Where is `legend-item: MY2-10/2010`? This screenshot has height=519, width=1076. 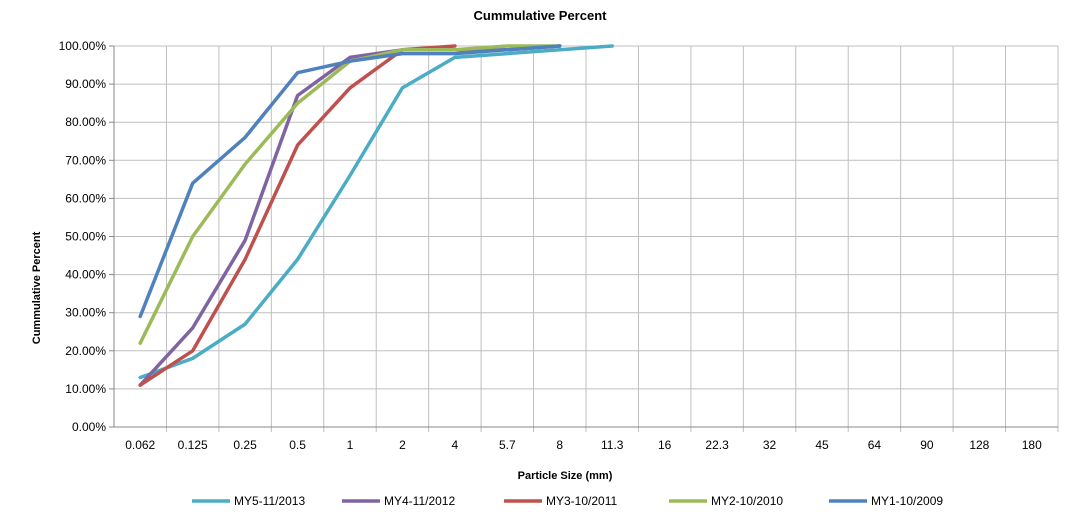 legend-item: MY2-10/2010 is located at coordinates (726, 501).